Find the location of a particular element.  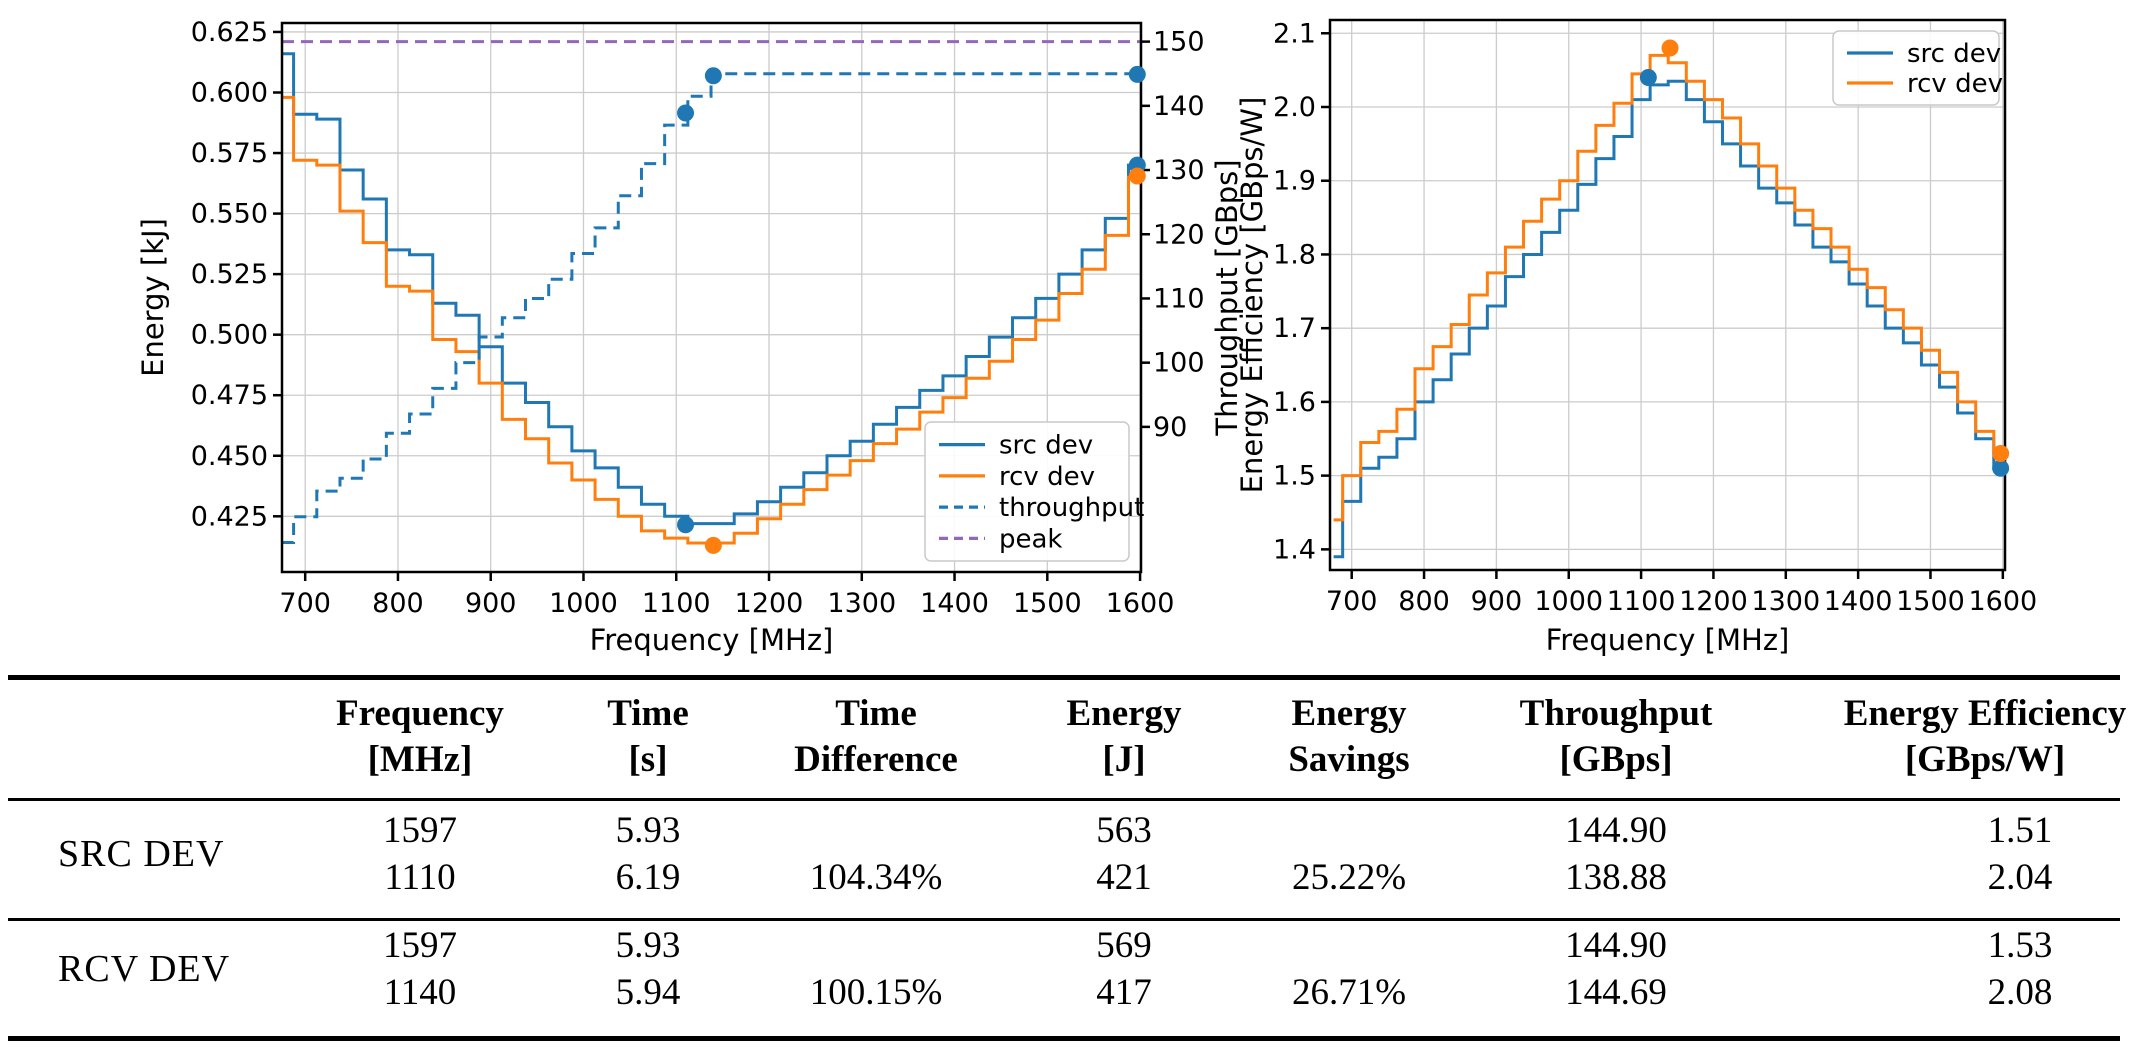

table-header-time-difference: Time Difference is located at coordinates (876, 736).